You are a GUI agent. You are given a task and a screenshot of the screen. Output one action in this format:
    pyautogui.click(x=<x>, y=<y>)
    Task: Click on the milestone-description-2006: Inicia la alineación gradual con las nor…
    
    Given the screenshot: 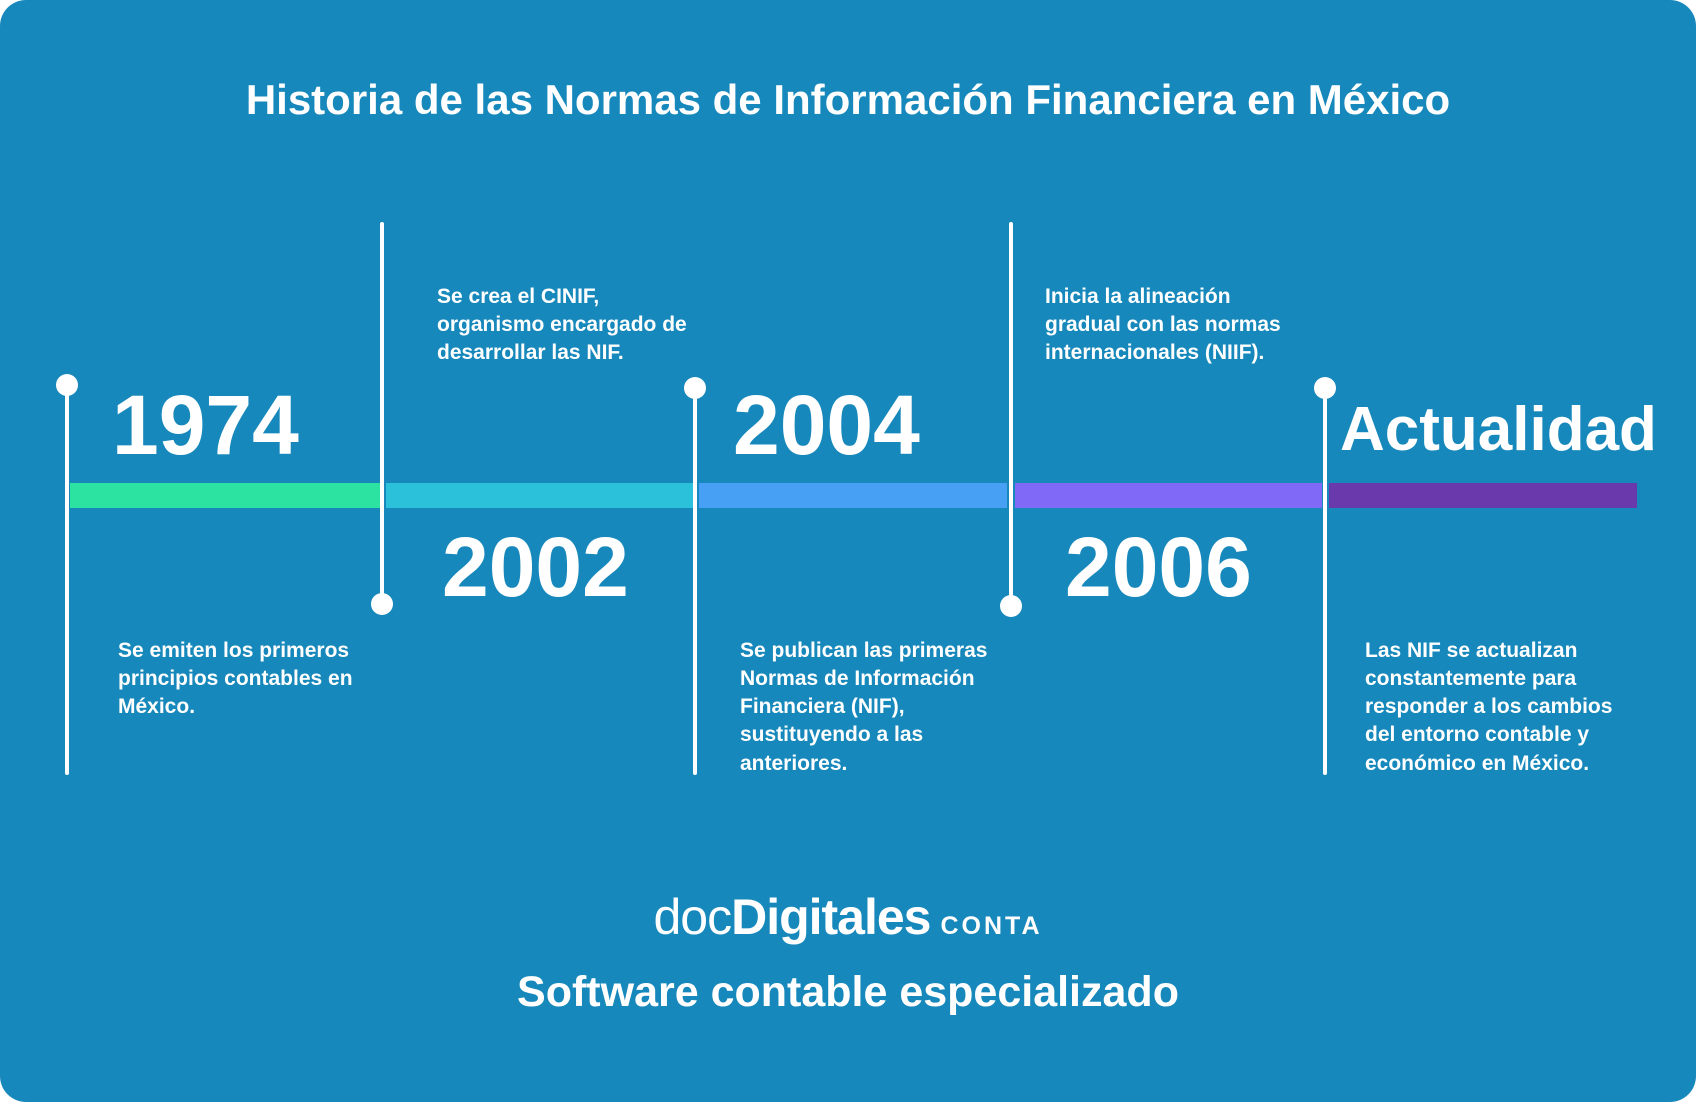 What is the action you would take?
    pyautogui.click(x=1163, y=325)
    